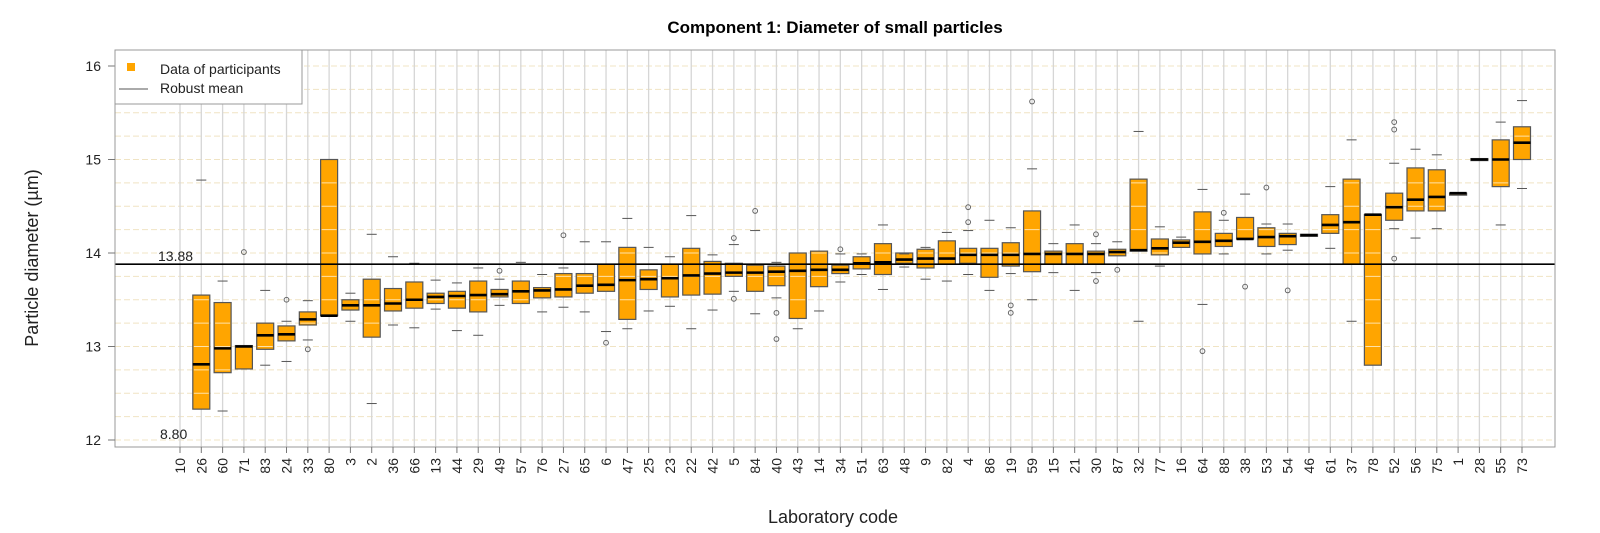 The height and width of the screenshot is (533, 1600). Describe the element at coordinates (201, 466) in the screenshot. I see `x-tick-label: 26` at that location.